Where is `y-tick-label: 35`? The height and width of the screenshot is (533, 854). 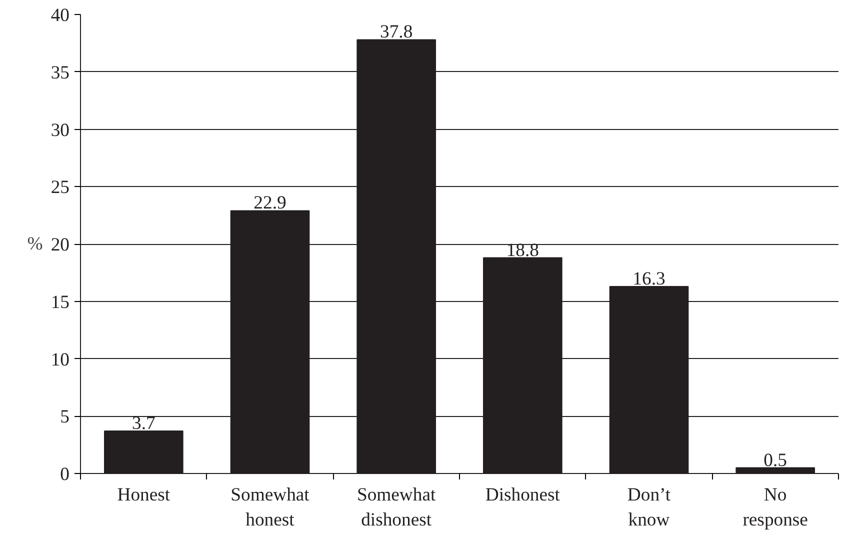
y-tick-label: 35 is located at coordinates (60, 73).